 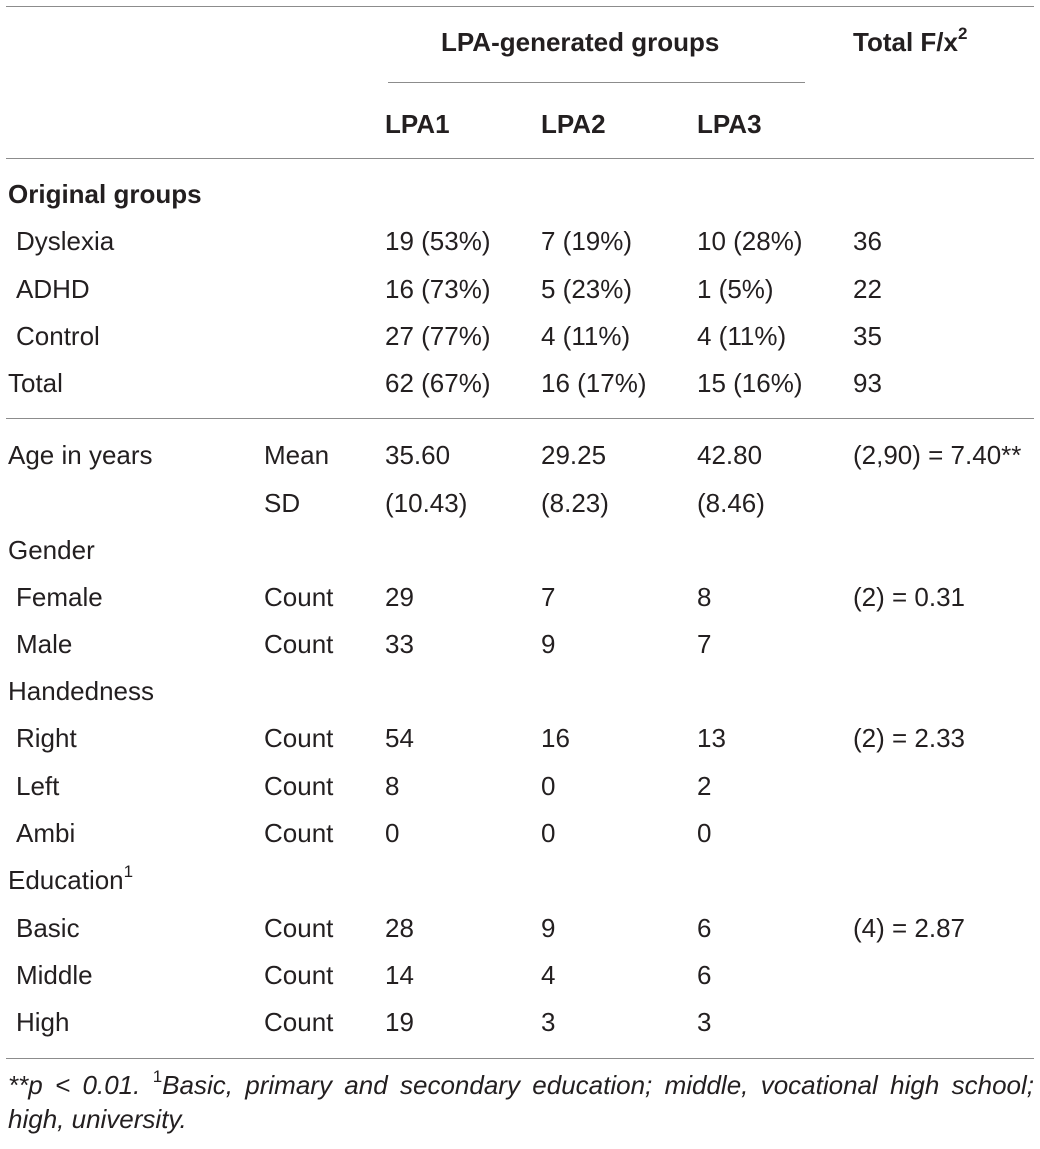 What do you see at coordinates (418, 455) in the screenshot?
I see `cell-lpa1: 35.60` at bounding box center [418, 455].